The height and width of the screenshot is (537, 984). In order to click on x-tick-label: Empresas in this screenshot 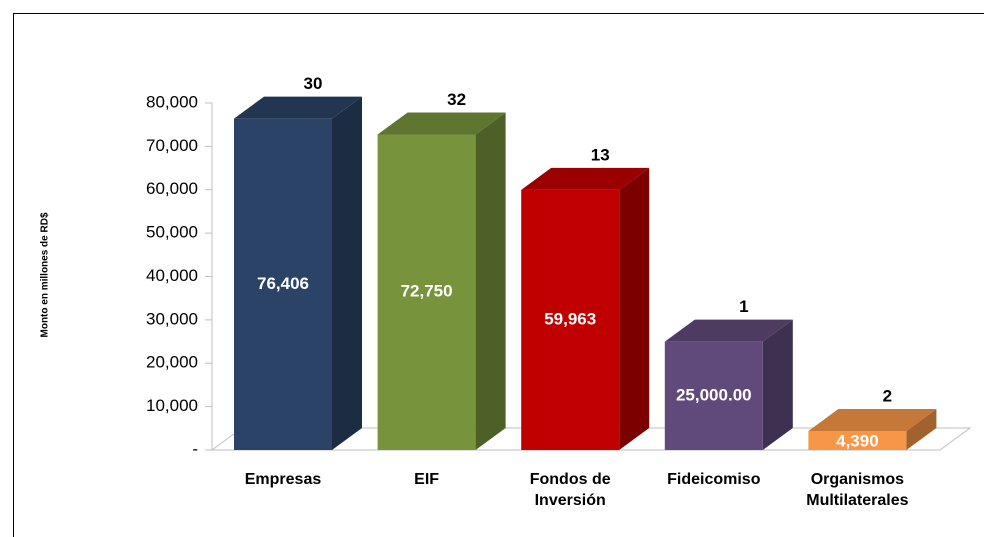, I will do `click(283, 479)`.